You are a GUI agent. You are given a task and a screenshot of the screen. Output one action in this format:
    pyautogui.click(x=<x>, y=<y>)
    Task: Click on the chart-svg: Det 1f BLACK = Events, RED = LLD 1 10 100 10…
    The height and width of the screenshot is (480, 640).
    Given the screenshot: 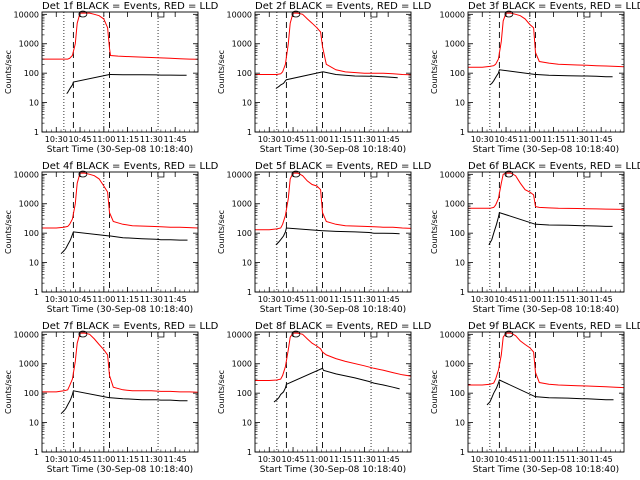 What is the action you would take?
    pyautogui.click(x=111, y=78)
    